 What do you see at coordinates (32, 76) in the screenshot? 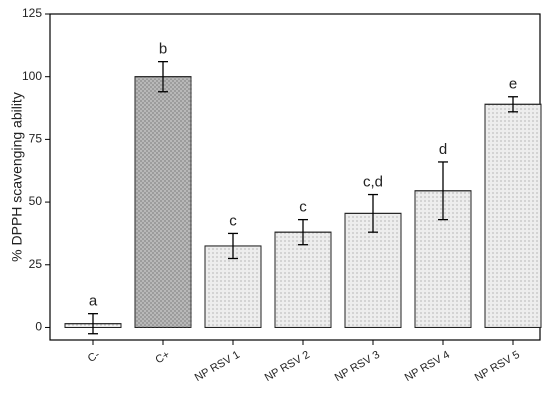
I see `y-tick-label: 100` at bounding box center [32, 76].